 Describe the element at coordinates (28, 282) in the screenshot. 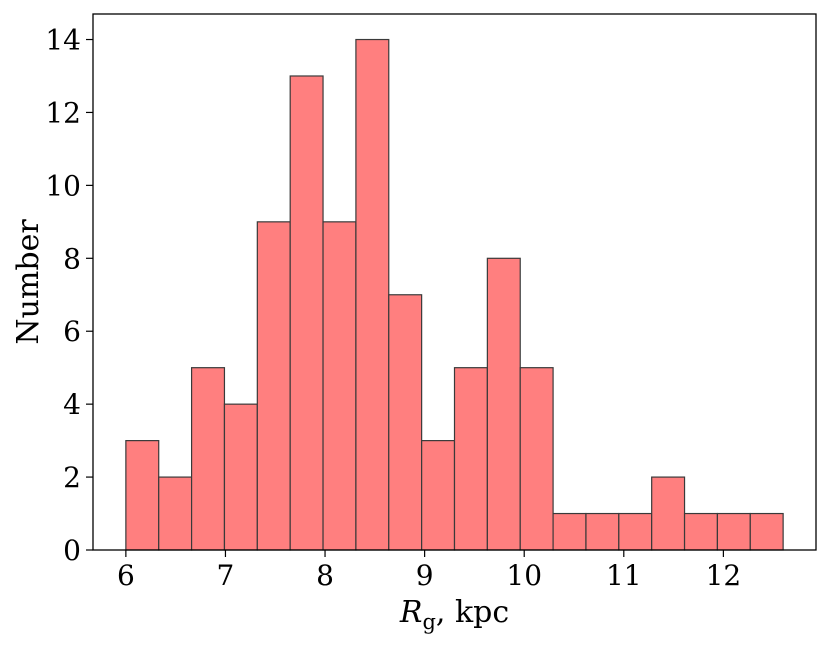

I see `y-axis-label: Number` at that location.